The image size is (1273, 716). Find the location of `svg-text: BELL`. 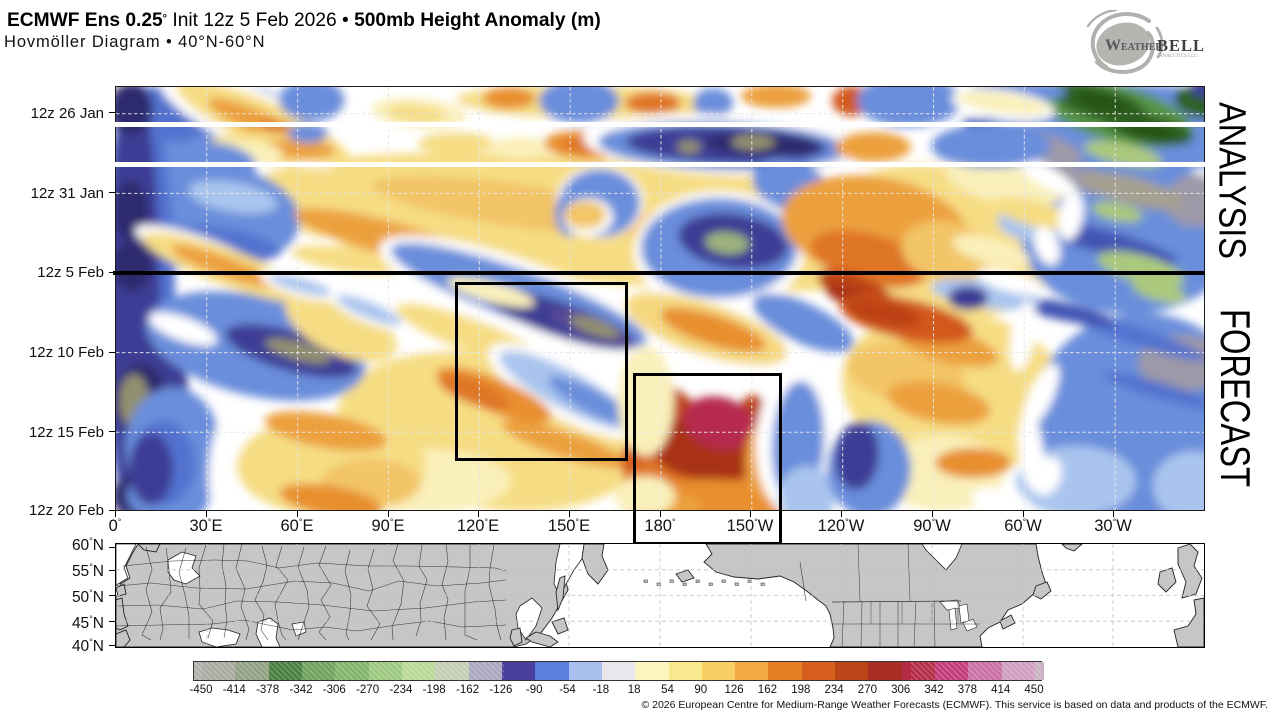

svg-text: BELL is located at coordinates (1181, 45).